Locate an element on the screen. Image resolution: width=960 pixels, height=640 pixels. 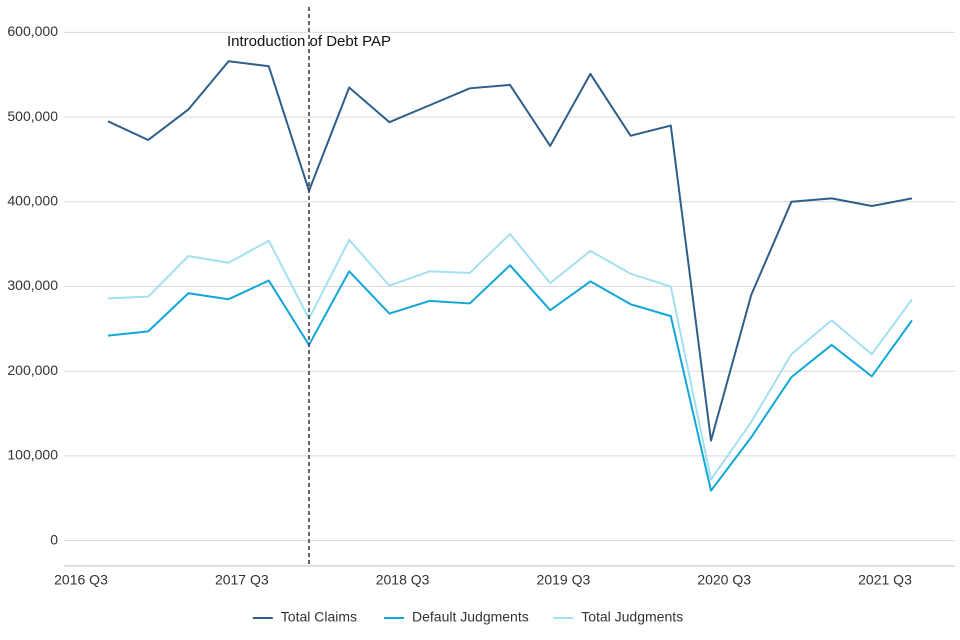
y-tick-label: 100,000 is located at coordinates (32, 455).